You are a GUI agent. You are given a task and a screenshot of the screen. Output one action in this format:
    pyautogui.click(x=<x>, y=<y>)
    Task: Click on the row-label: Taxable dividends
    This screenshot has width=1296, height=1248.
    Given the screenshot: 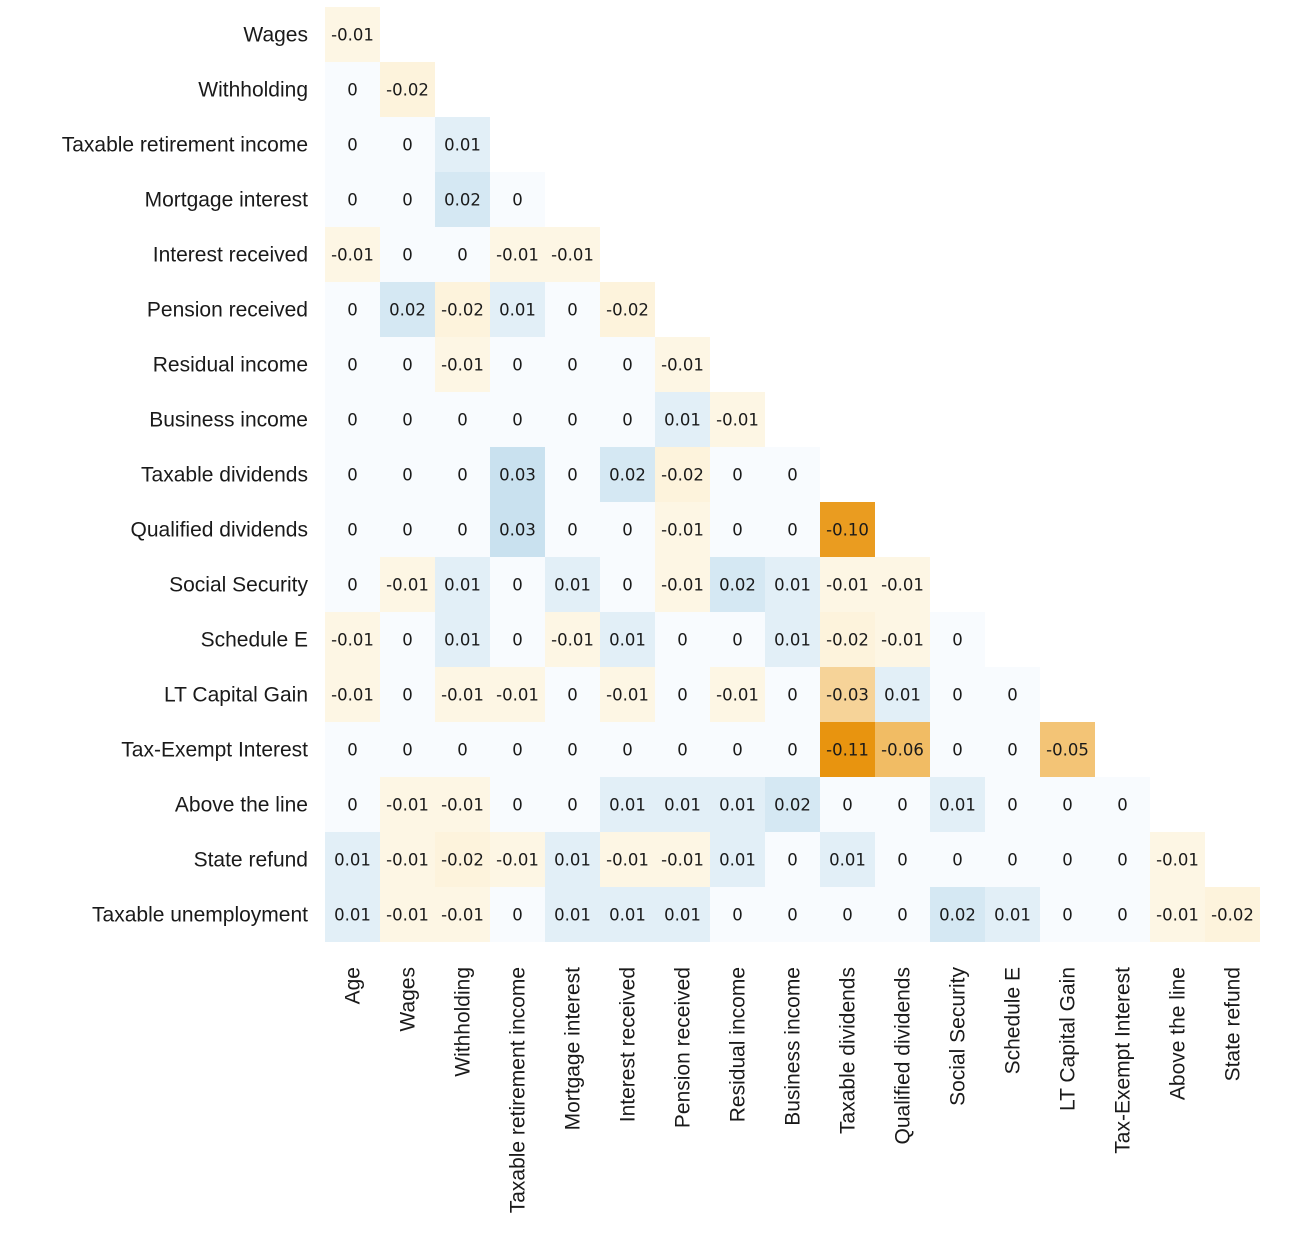 What is the action you would take?
    pyautogui.click(x=224, y=475)
    